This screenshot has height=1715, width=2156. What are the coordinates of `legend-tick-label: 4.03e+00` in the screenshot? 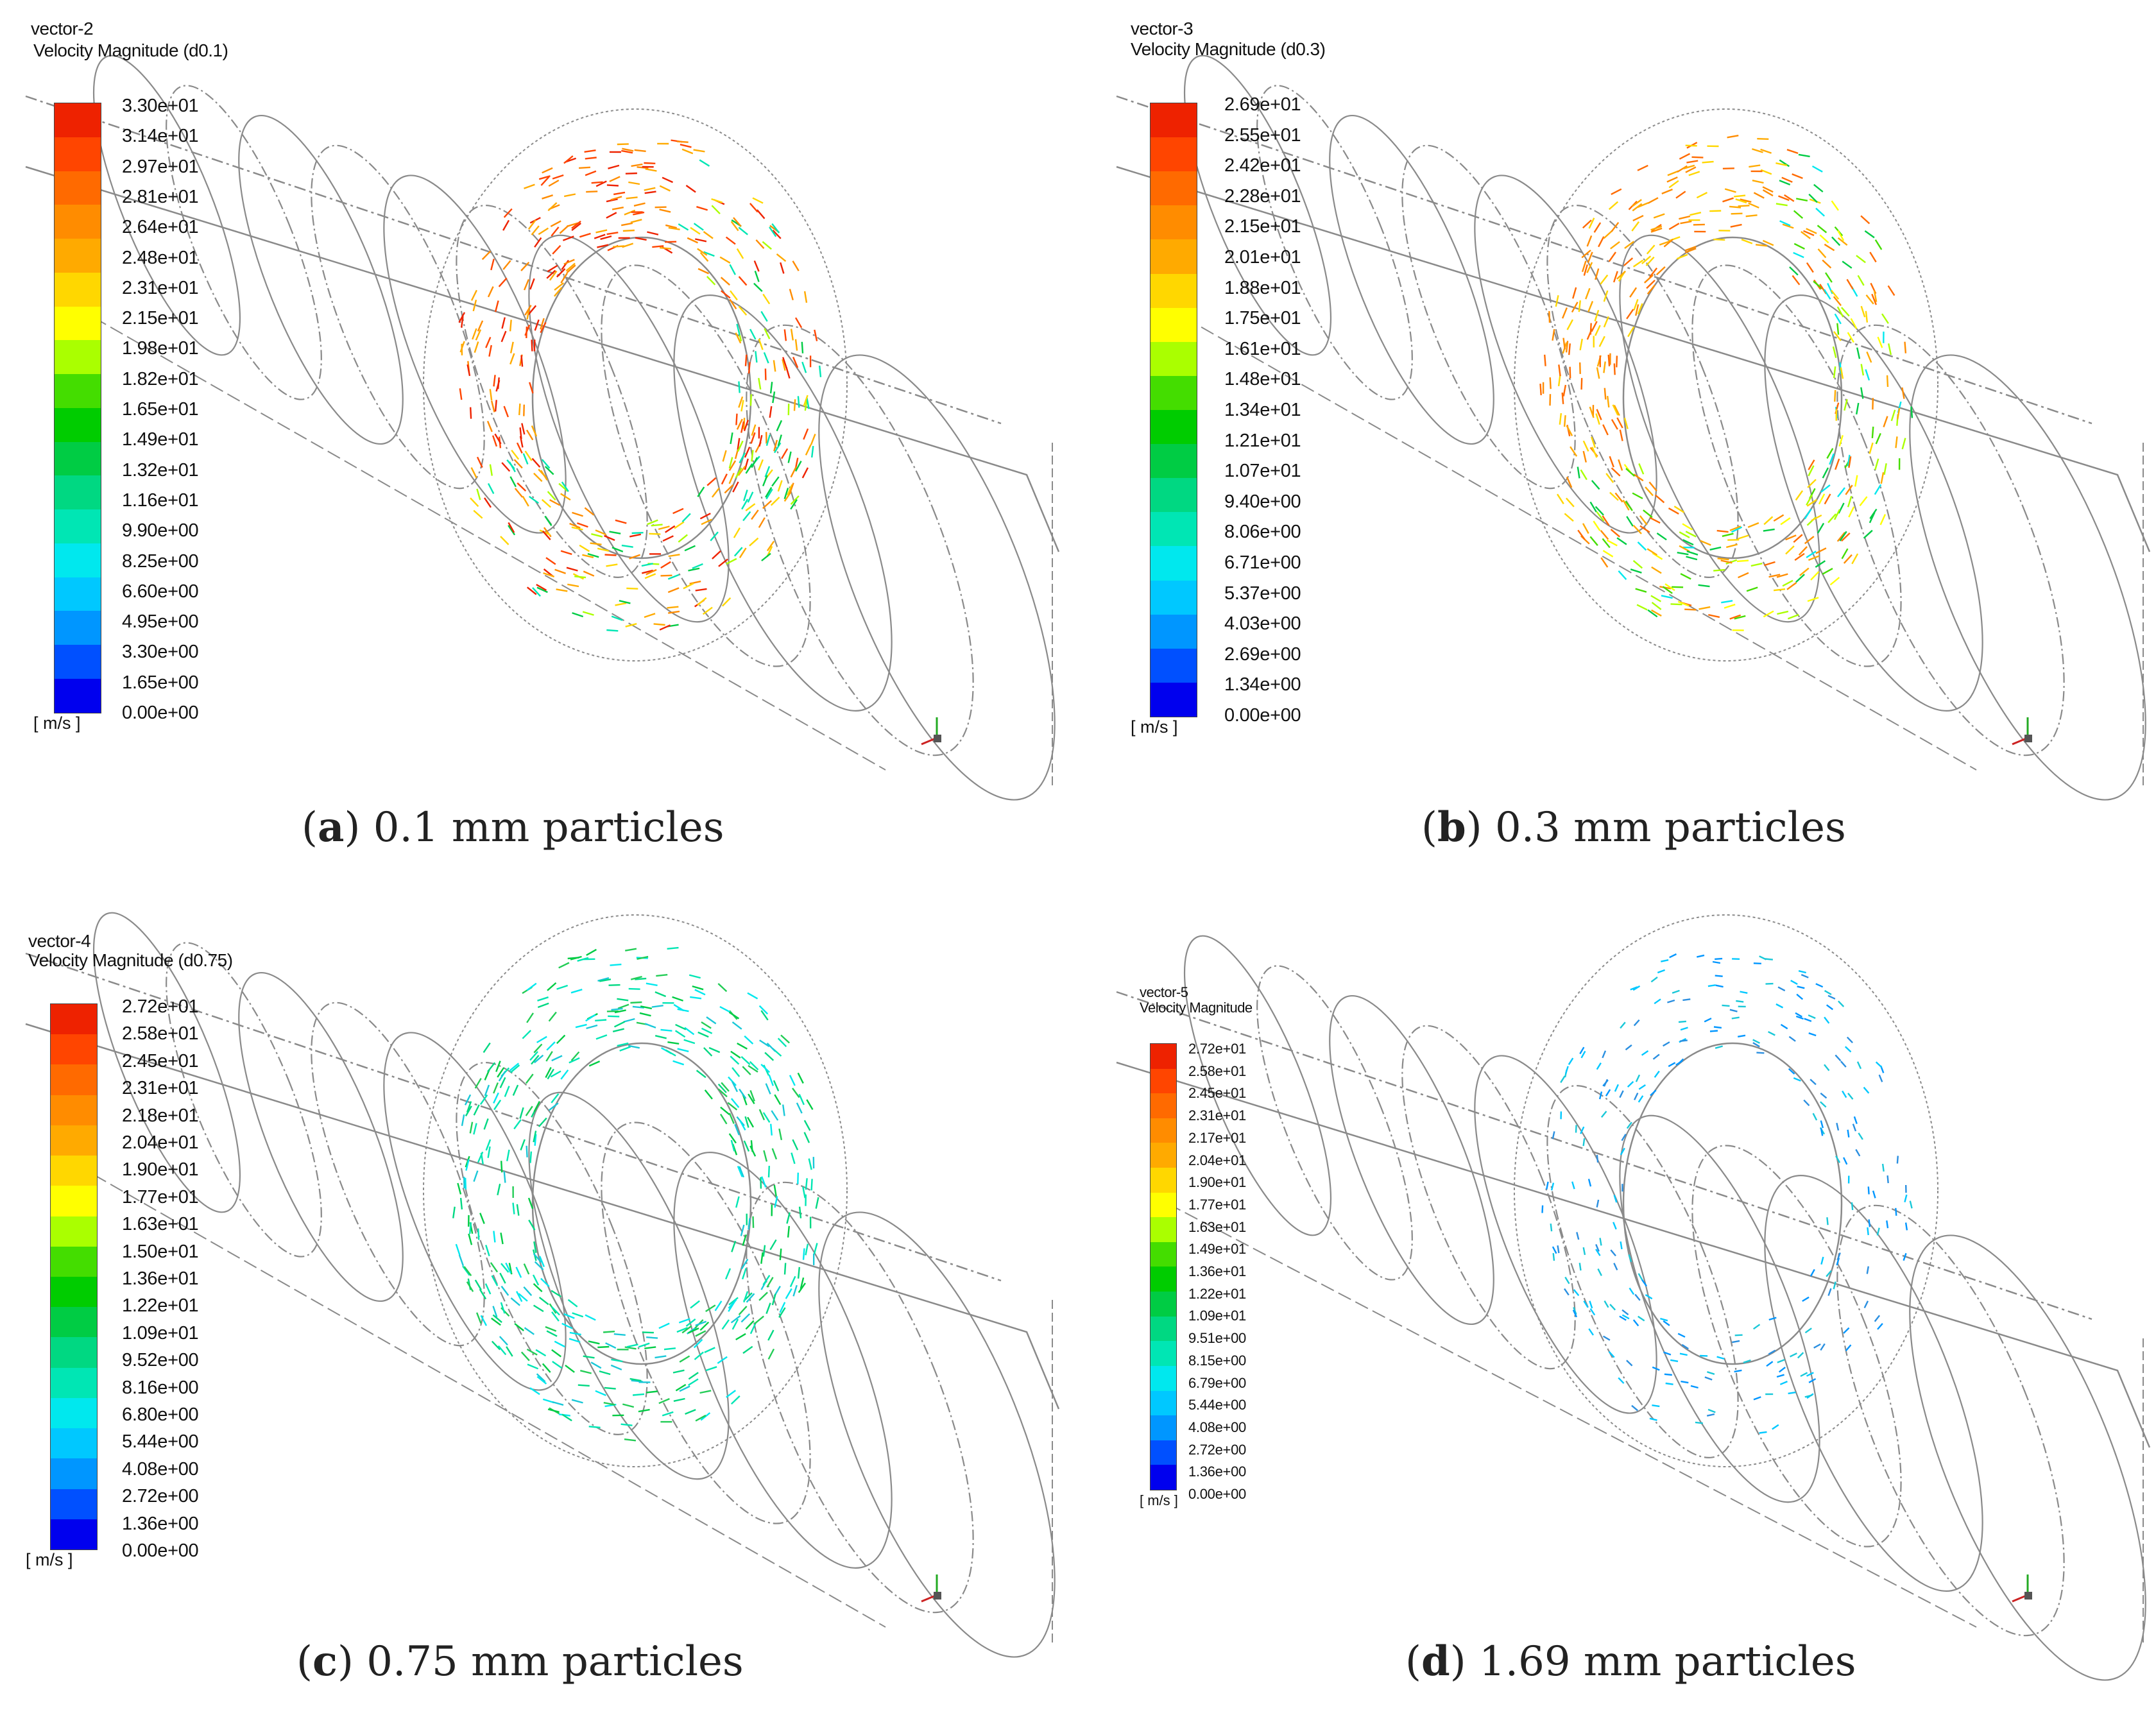 It's located at (1262, 624).